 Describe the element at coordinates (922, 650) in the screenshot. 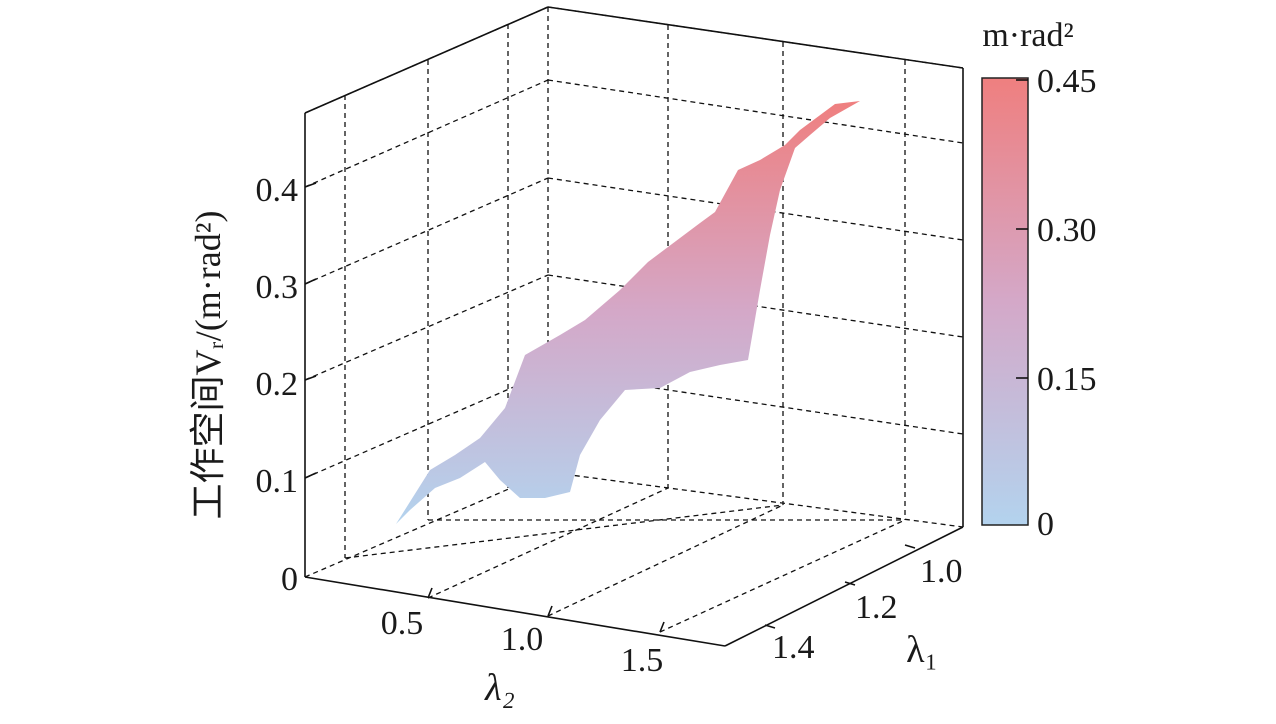

I see `y-axis-title: λ₁` at that location.